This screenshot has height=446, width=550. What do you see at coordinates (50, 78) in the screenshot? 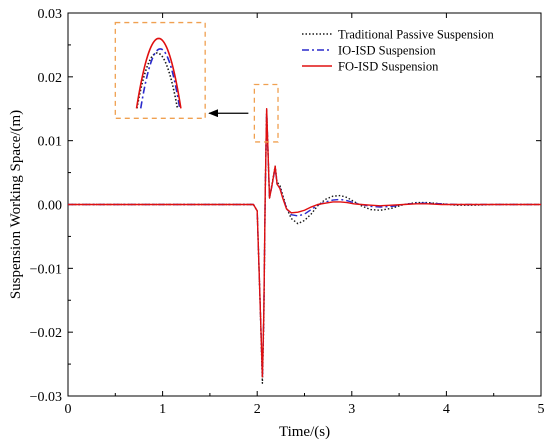
I see `y-tick-label: 0.02` at bounding box center [50, 78].